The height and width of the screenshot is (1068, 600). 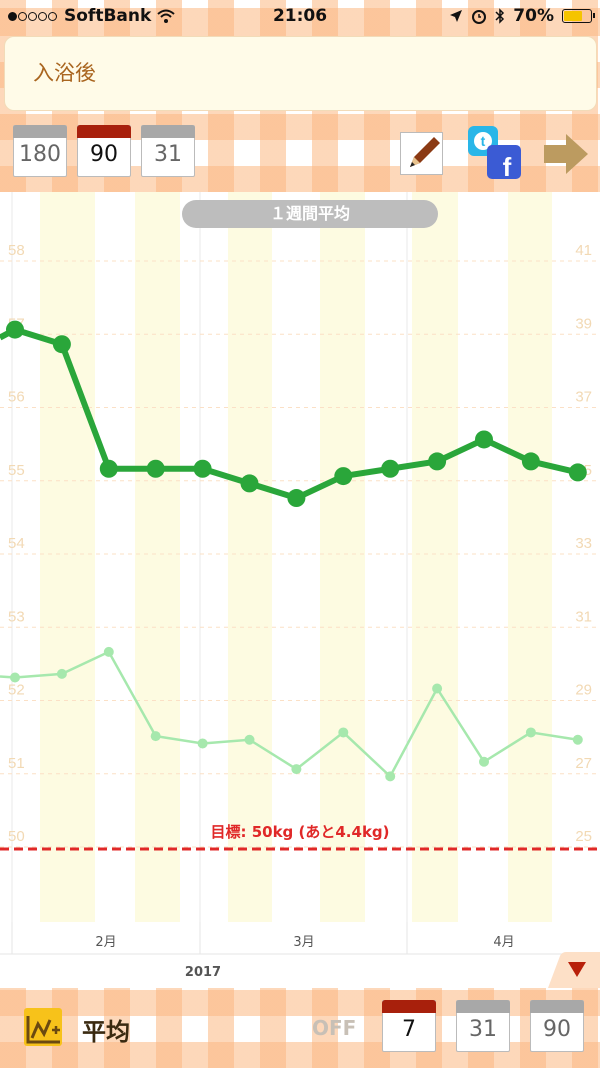 I want to click on right-axis-tick: 25, so click(x=583, y=836).